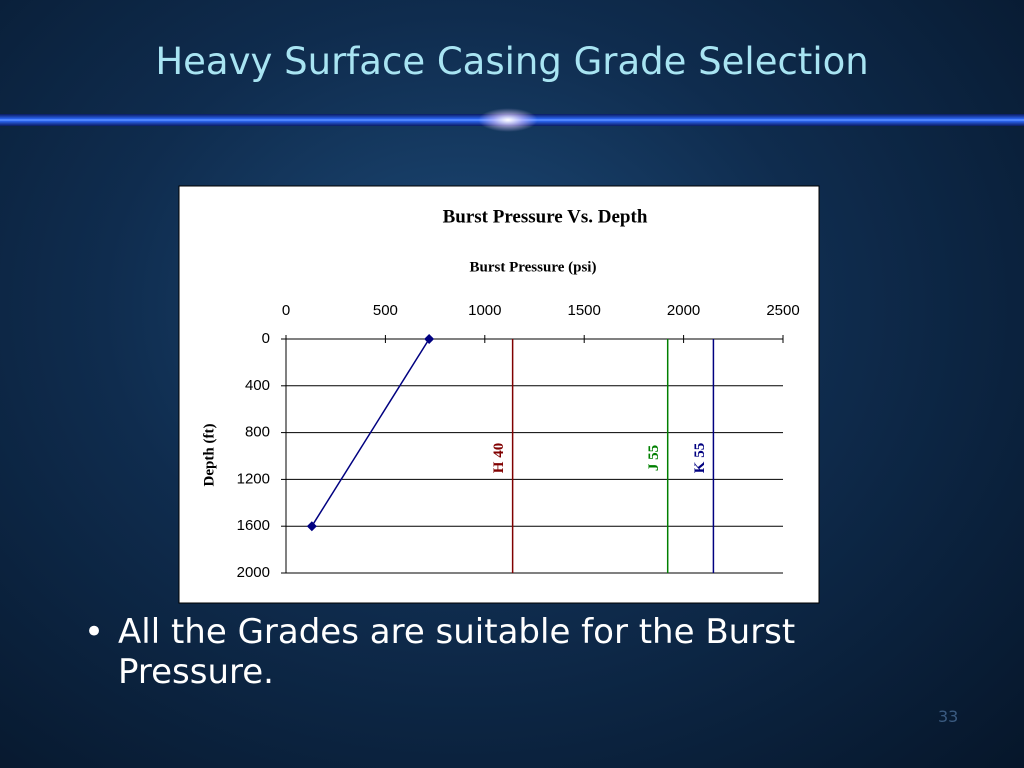 This screenshot has height=768, width=1024. I want to click on y-tick-label: 400, so click(257, 385).